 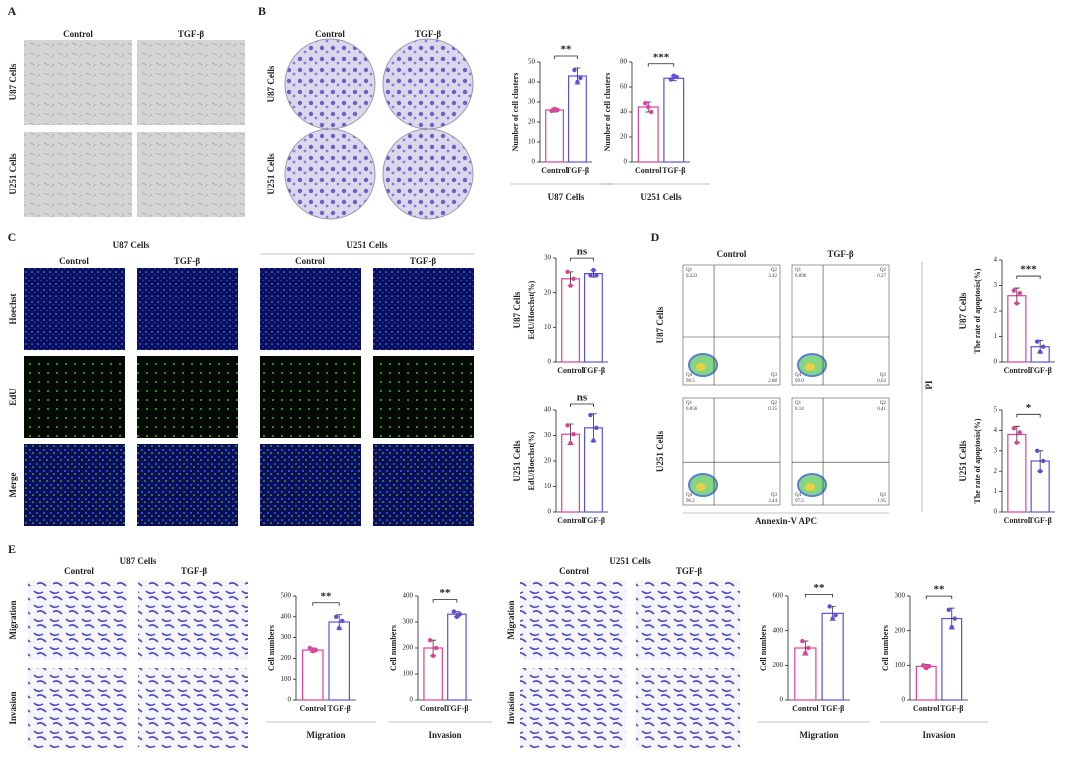 What do you see at coordinates (661, 57) in the screenshot?
I see `significance-label: ***` at bounding box center [661, 57].